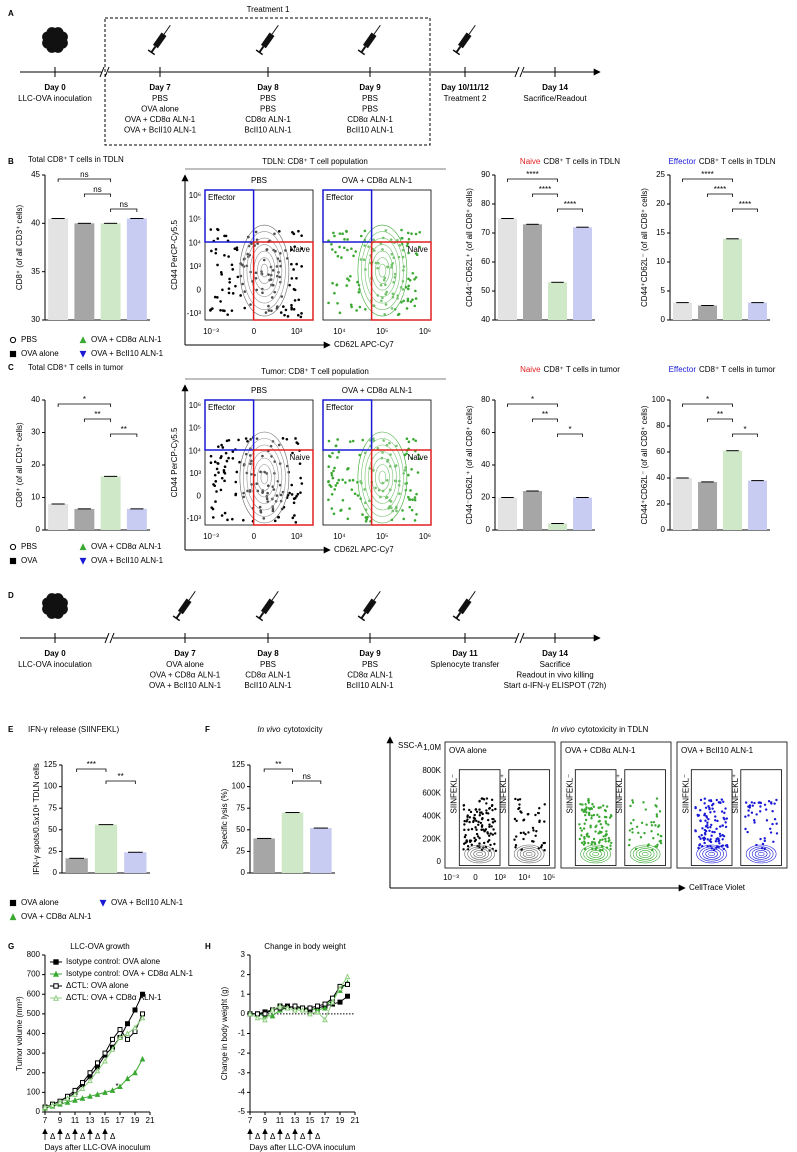 This screenshot has width=797, height=1152. What do you see at coordinates (451, 877) in the screenshot?
I see `flow-x-tick-label: 10⁻³` at bounding box center [451, 877].